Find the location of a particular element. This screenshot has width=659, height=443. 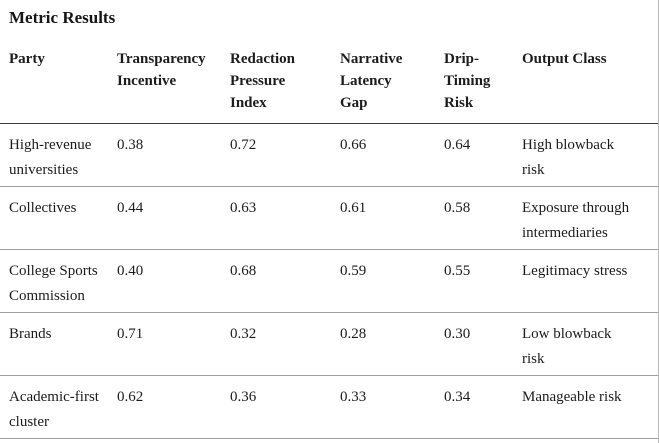

cell-redaction-pressure-index: 0.72 is located at coordinates (285, 155).